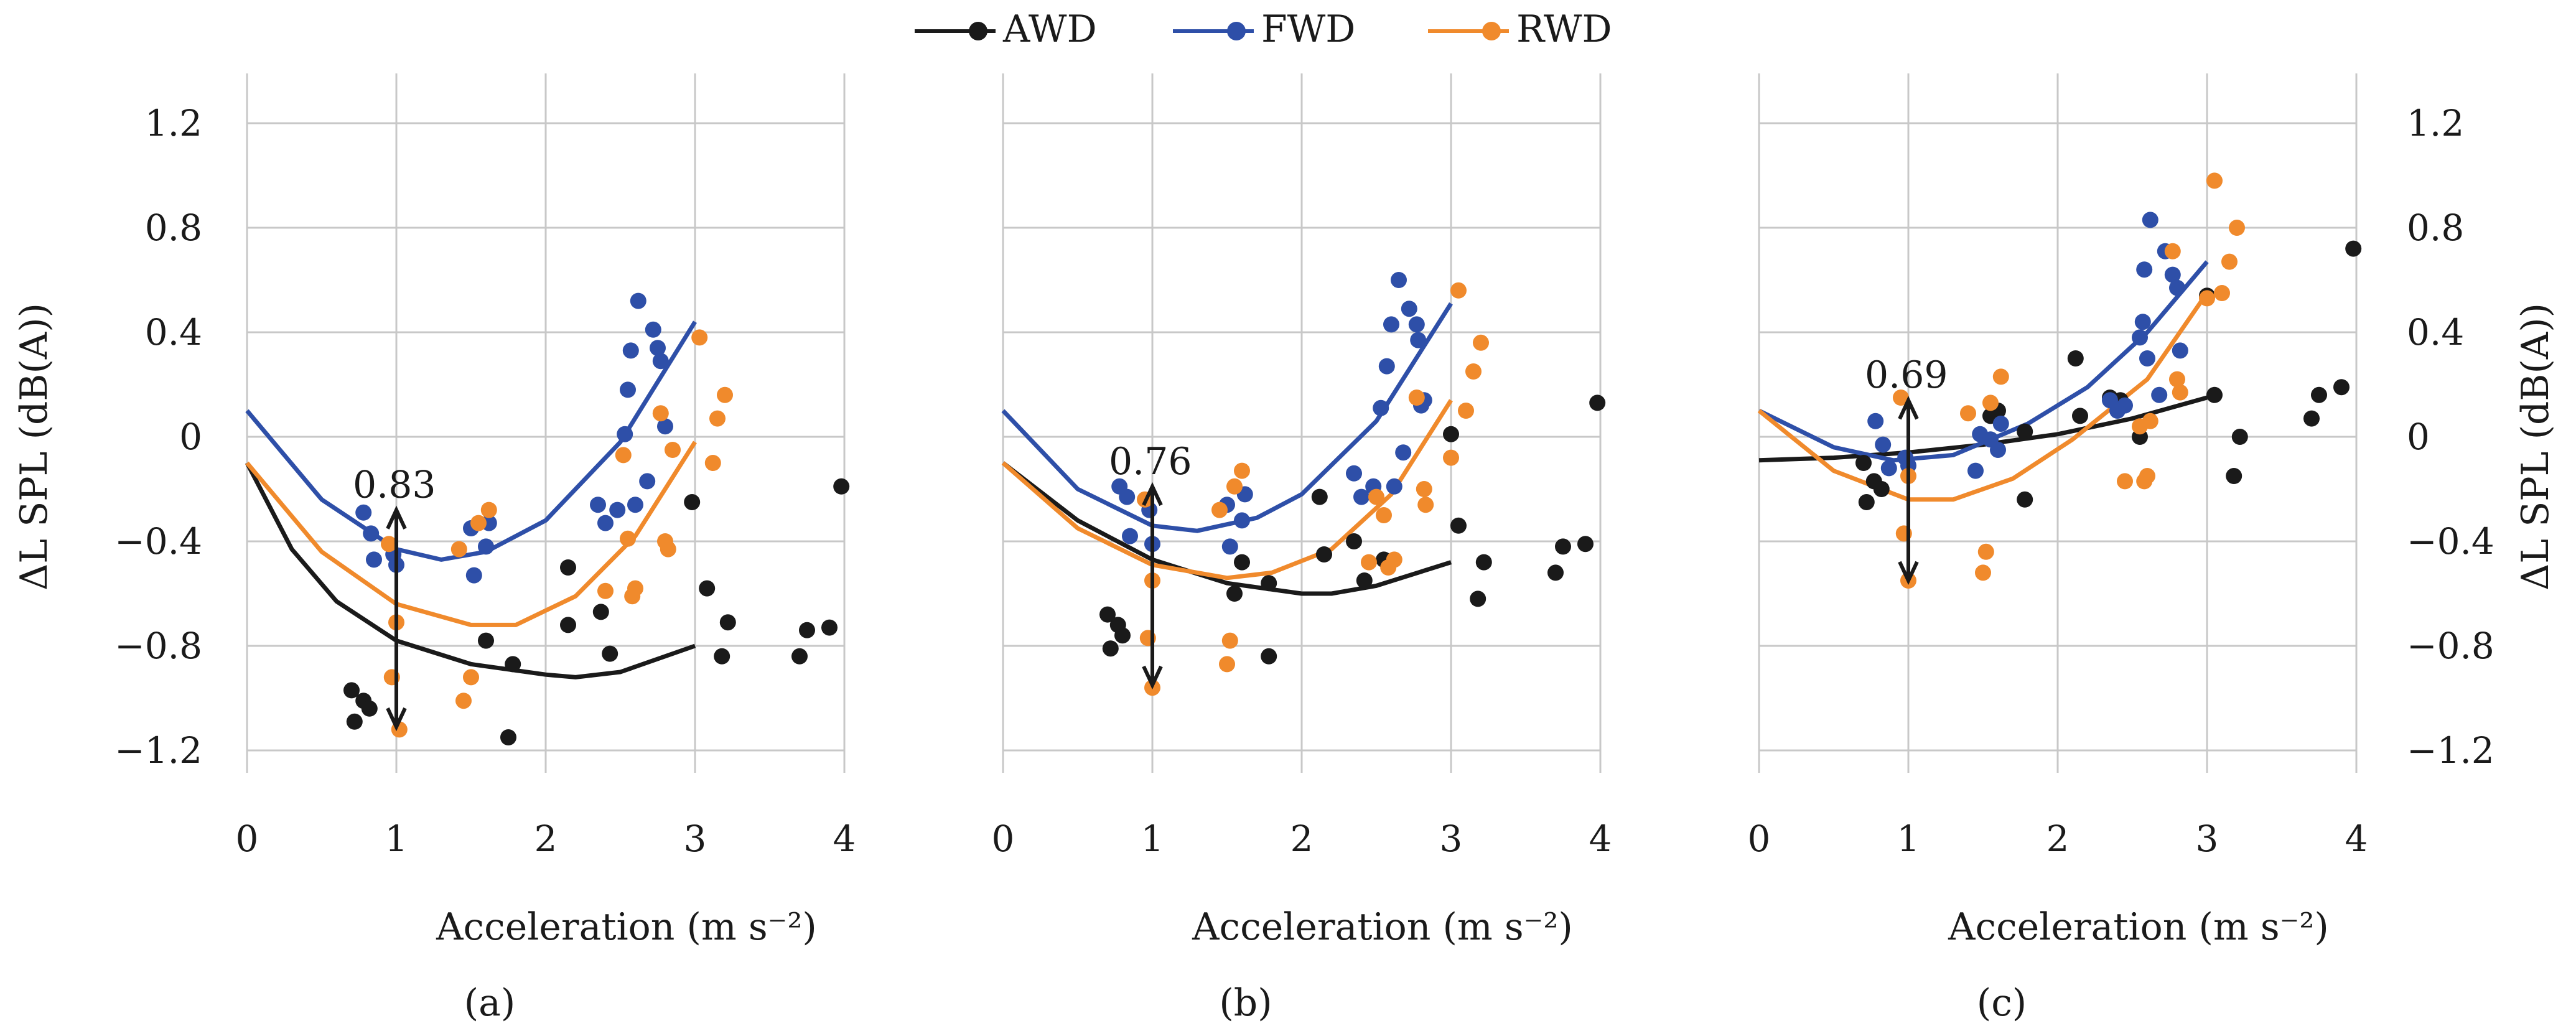  What do you see at coordinates (490, 1003) in the screenshot?
I see `panel-caption: (a)` at bounding box center [490, 1003].